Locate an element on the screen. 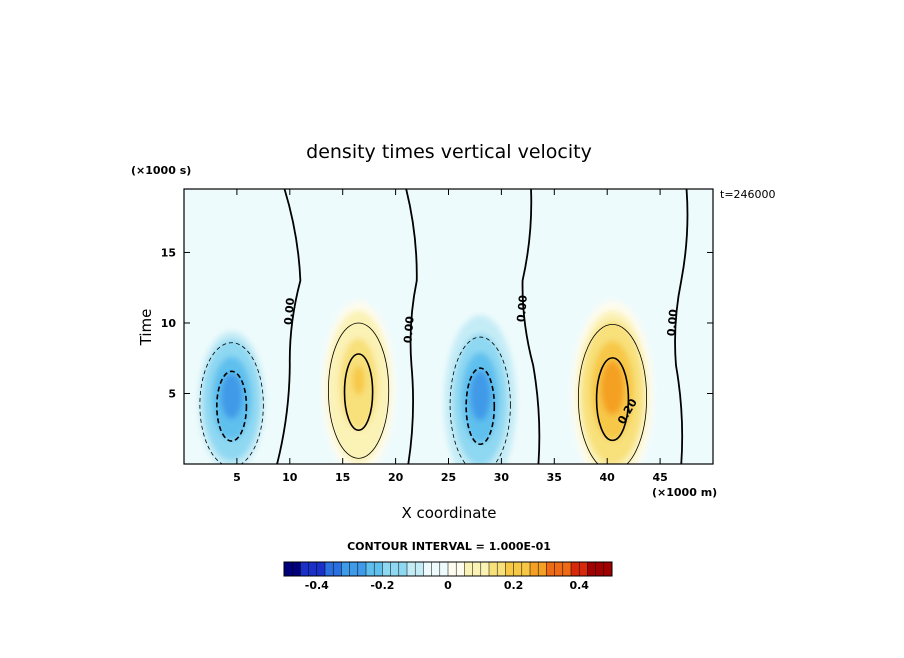  negative-cell-2-contour-outer is located at coordinates (480, 400).